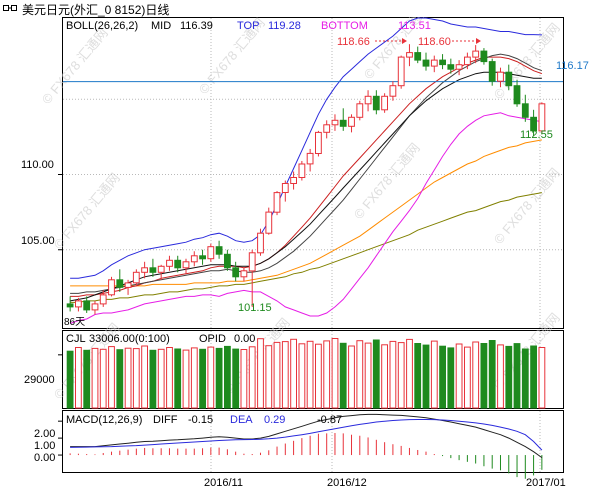  Describe the element at coordinates (353, 42) in the screenshot. I see `callout-high-1: 118.66` at that location.